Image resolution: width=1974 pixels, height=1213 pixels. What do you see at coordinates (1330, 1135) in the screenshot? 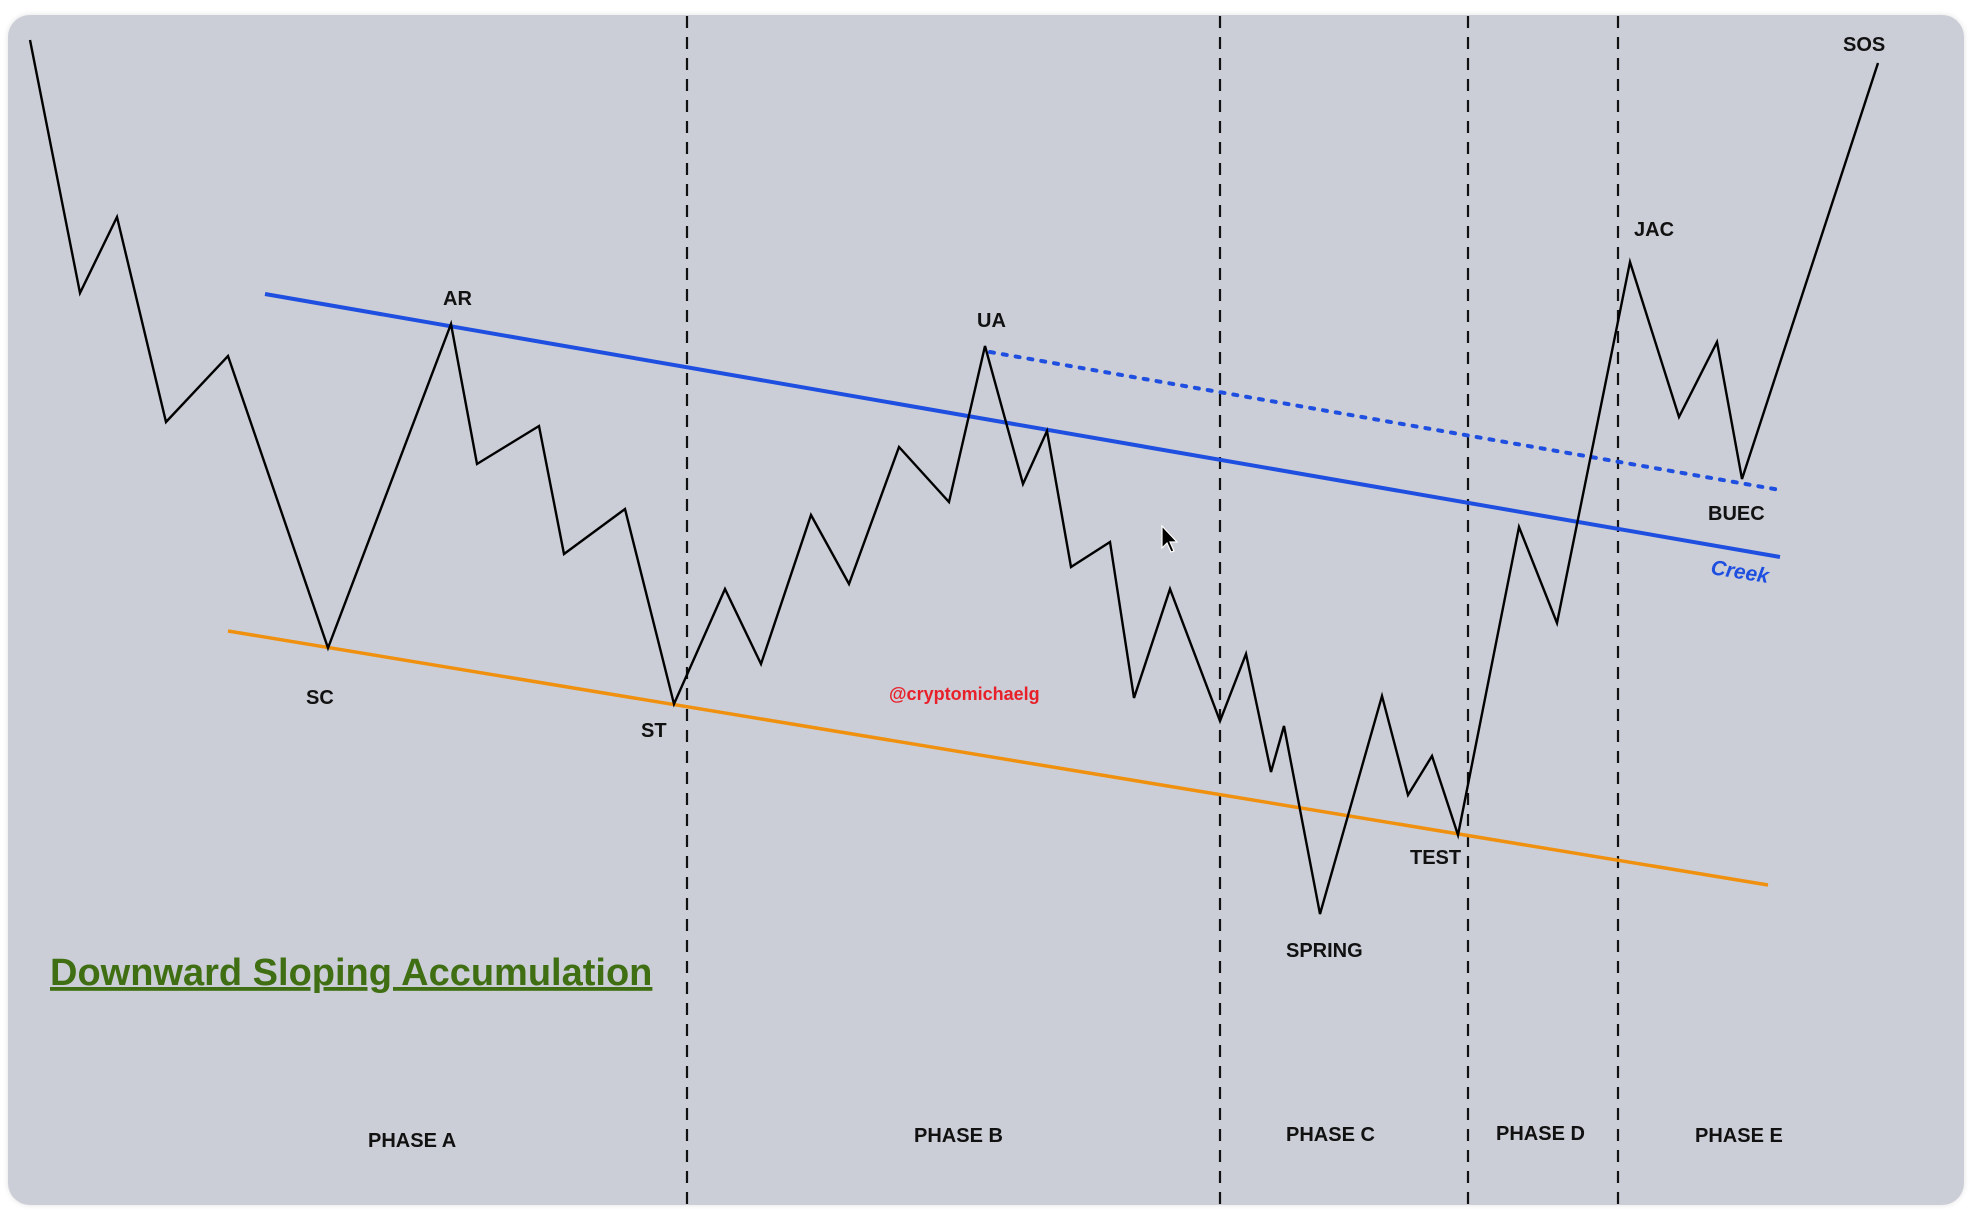
I see `phase-c-label: PHASE C` at bounding box center [1330, 1135].